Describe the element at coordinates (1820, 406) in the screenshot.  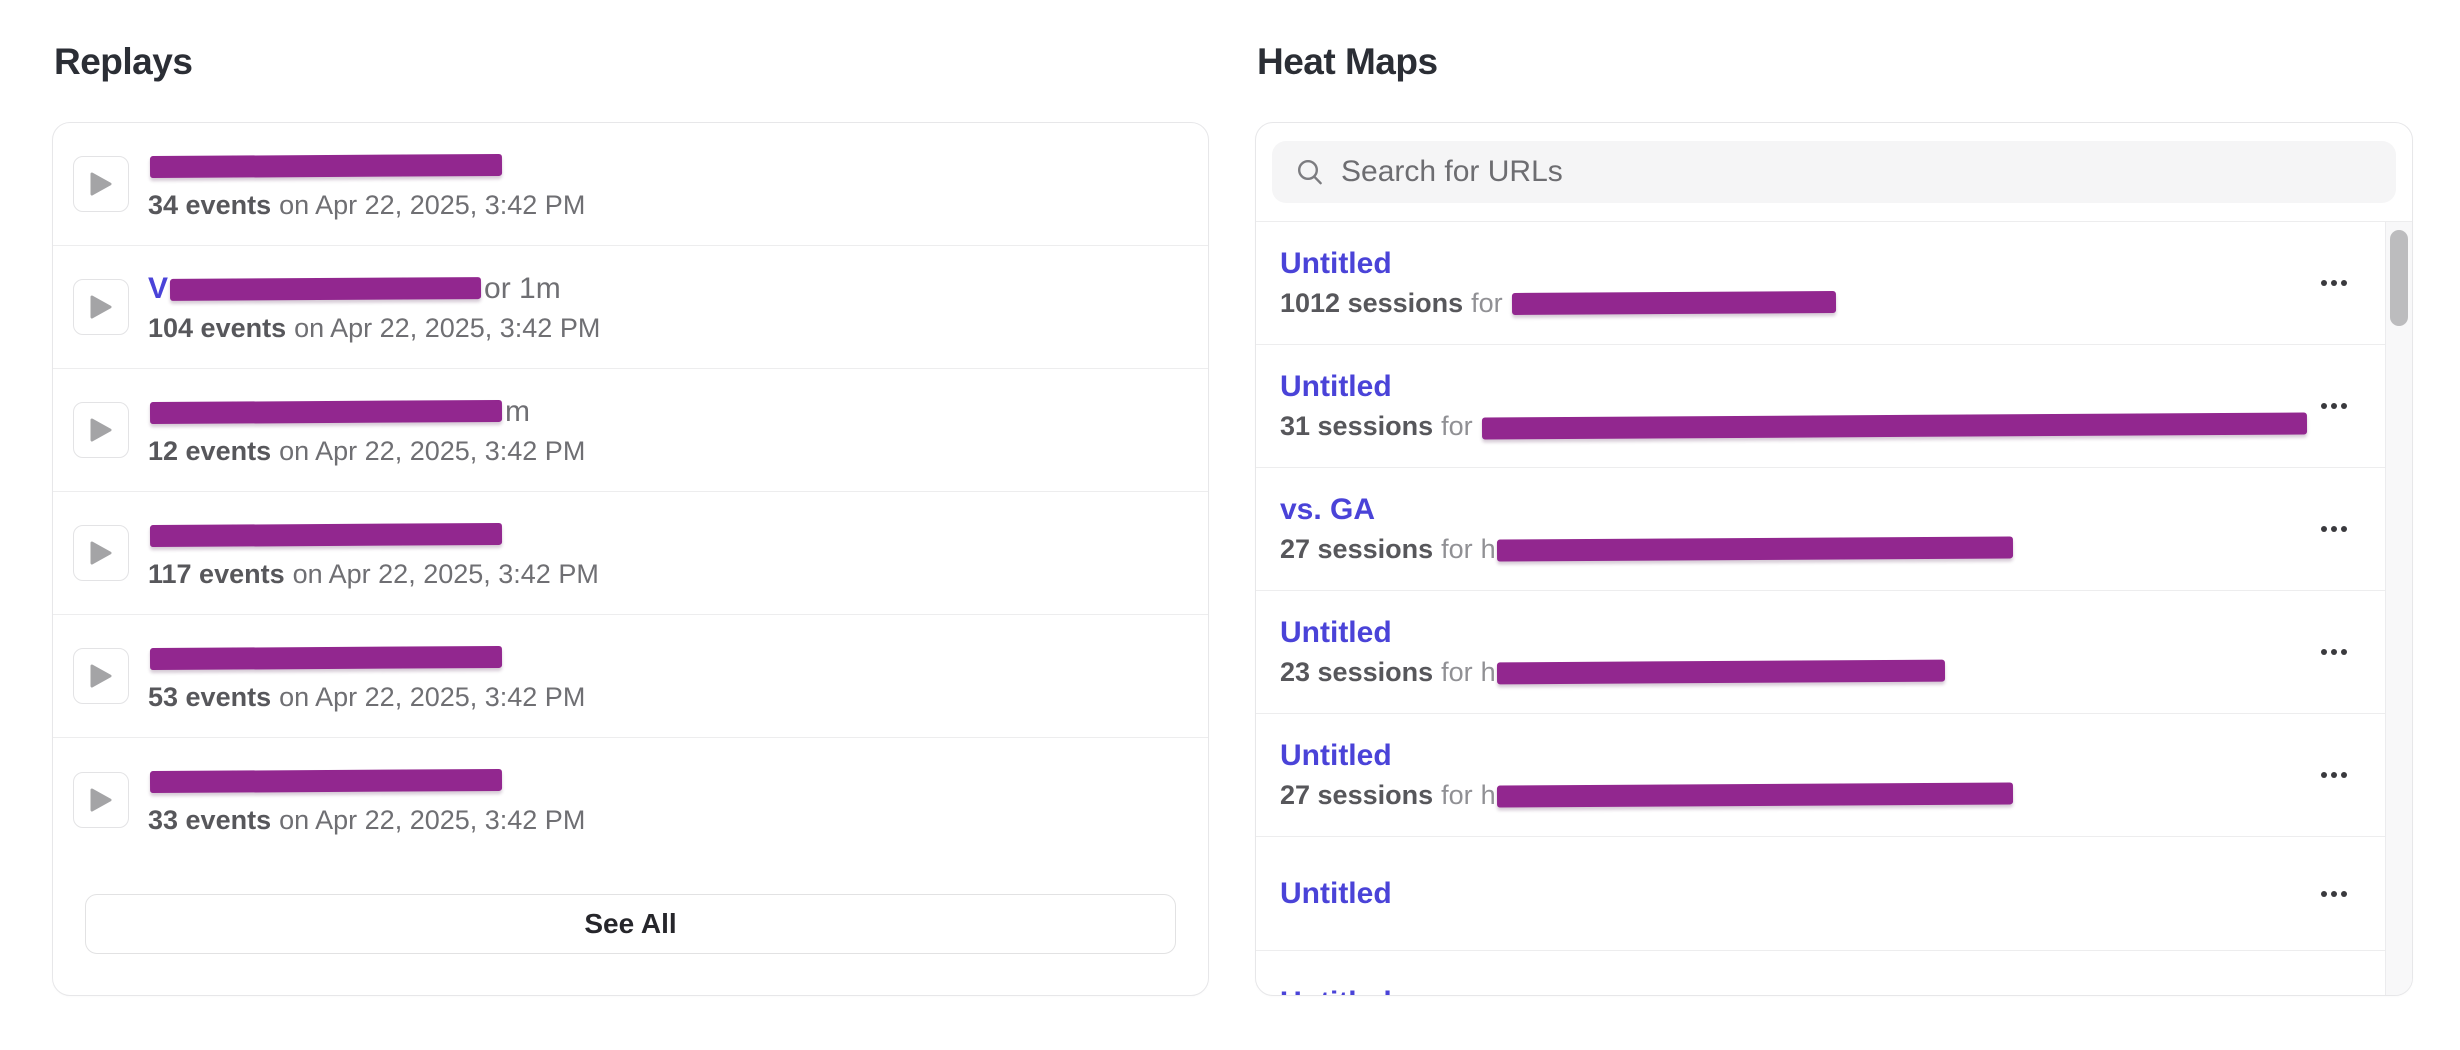
I see `heatmap-row: Untitled 31 sessions for` at that location.